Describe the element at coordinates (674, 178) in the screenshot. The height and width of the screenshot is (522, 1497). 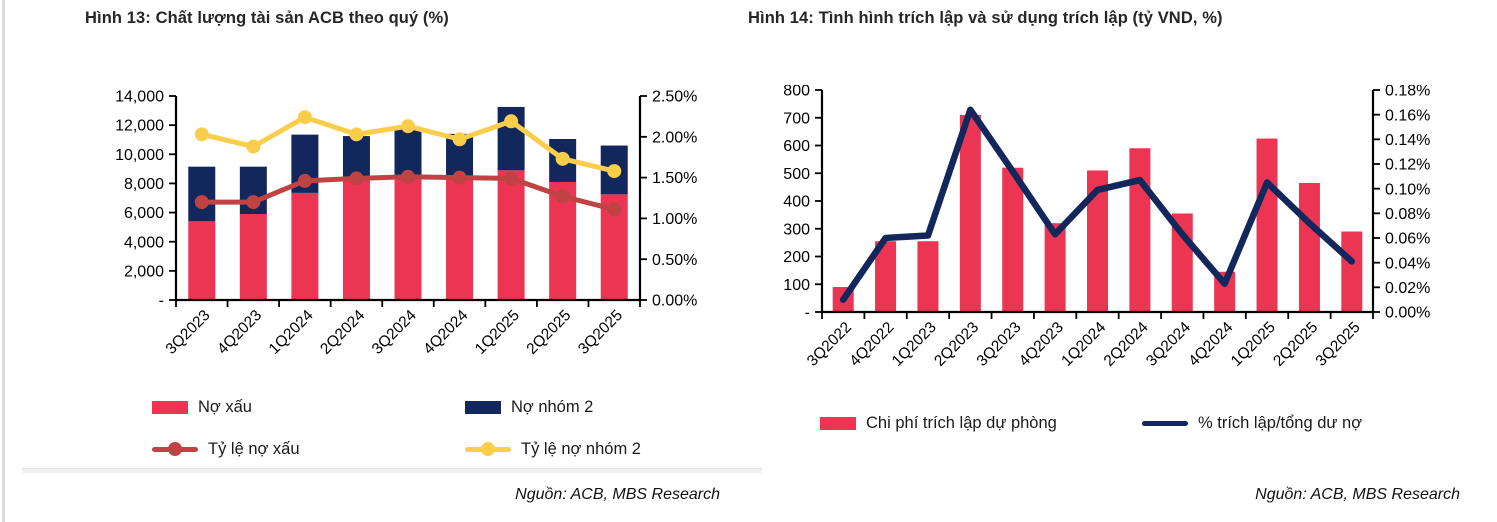
I see `svg-text: 1.50%` at that location.